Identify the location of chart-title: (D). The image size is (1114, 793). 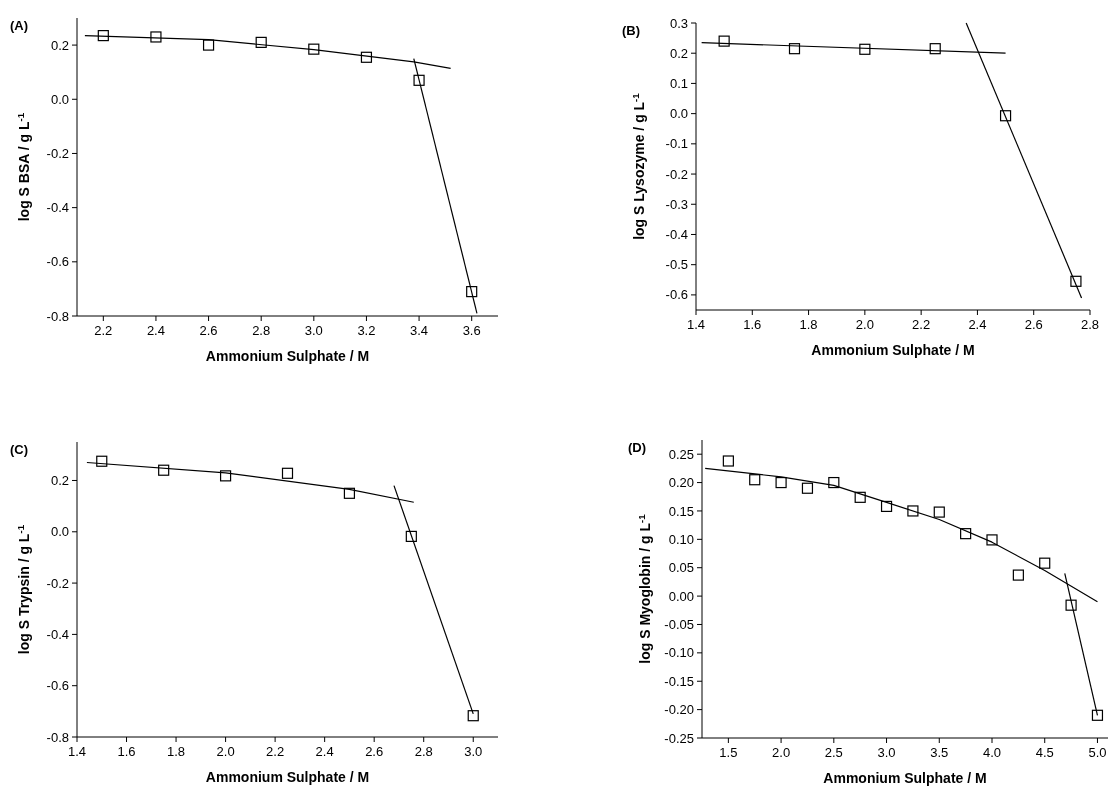
(637, 447).